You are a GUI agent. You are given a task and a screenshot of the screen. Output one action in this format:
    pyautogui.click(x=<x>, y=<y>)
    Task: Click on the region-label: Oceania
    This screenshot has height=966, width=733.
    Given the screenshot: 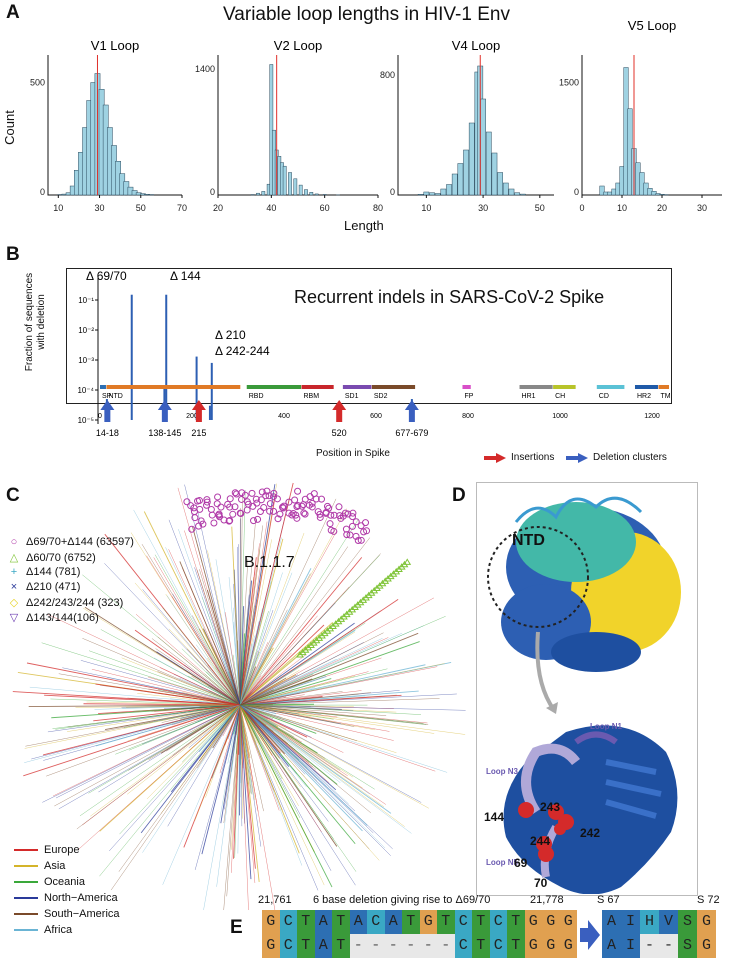 What is the action you would take?
    pyautogui.click(x=64, y=882)
    